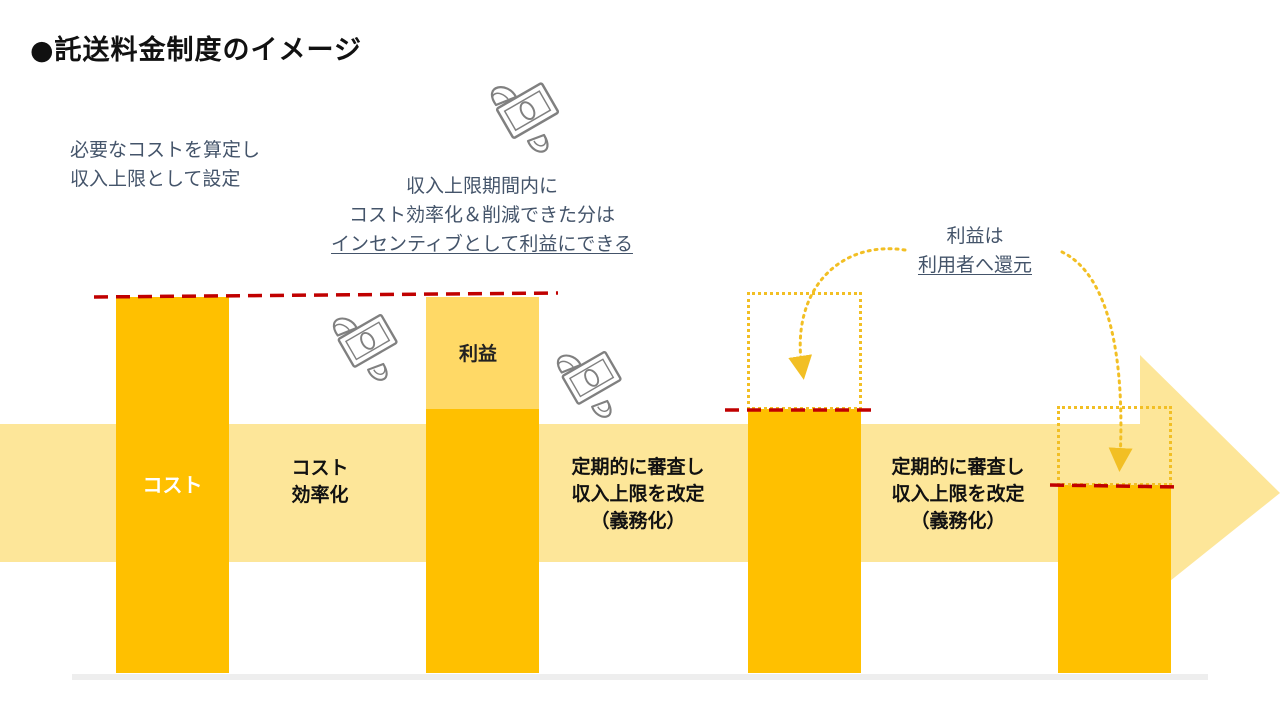  What do you see at coordinates (196, 50) in the screenshot?
I see `page-title: ●託送料金制度のイメージ` at bounding box center [196, 50].